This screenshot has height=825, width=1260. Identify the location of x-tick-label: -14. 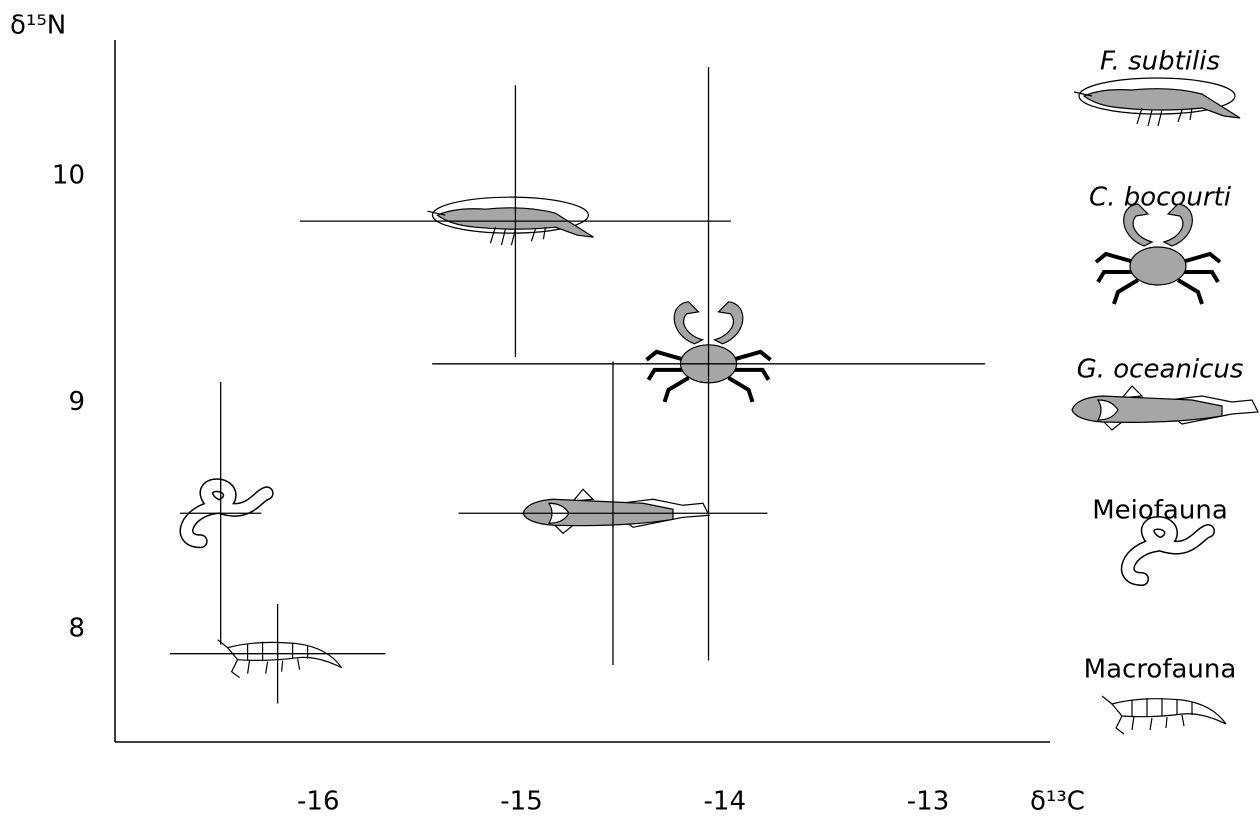
(725, 802).